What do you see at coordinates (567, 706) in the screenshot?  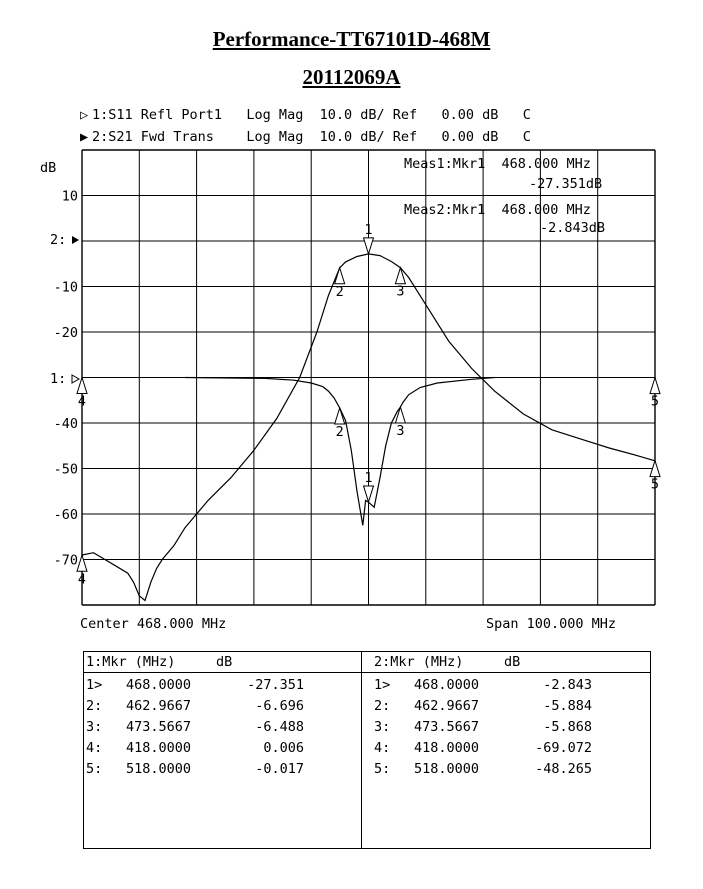 I see `marker-db-value: -5.884` at bounding box center [567, 706].